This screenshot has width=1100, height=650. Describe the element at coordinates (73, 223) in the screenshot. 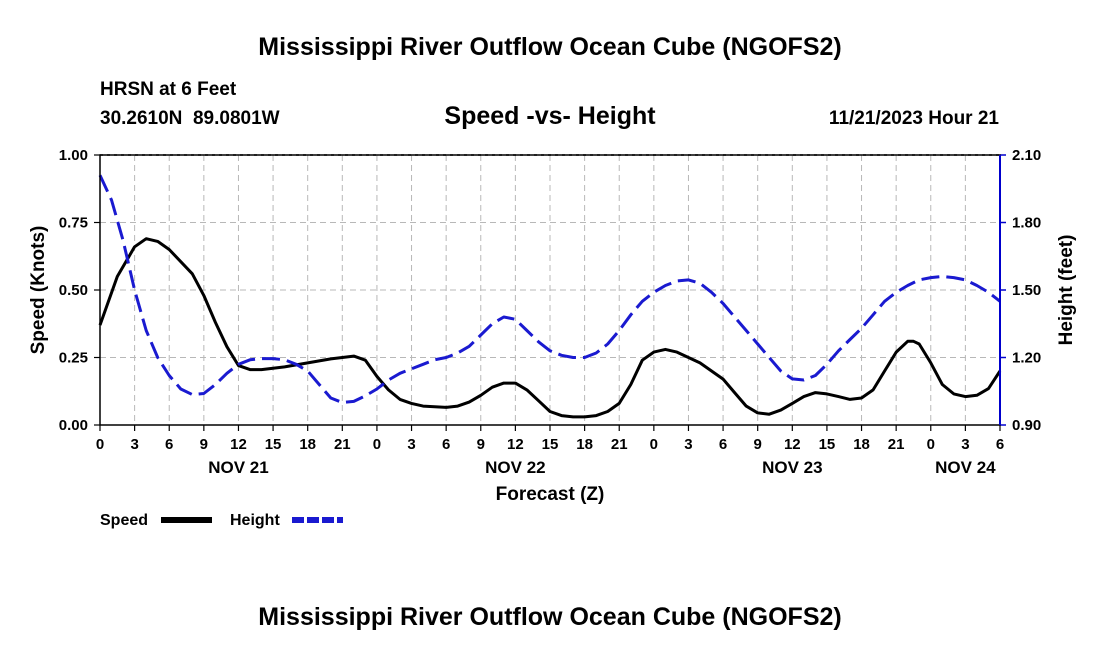

I see `y-tick-label-left: 0.75` at that location.